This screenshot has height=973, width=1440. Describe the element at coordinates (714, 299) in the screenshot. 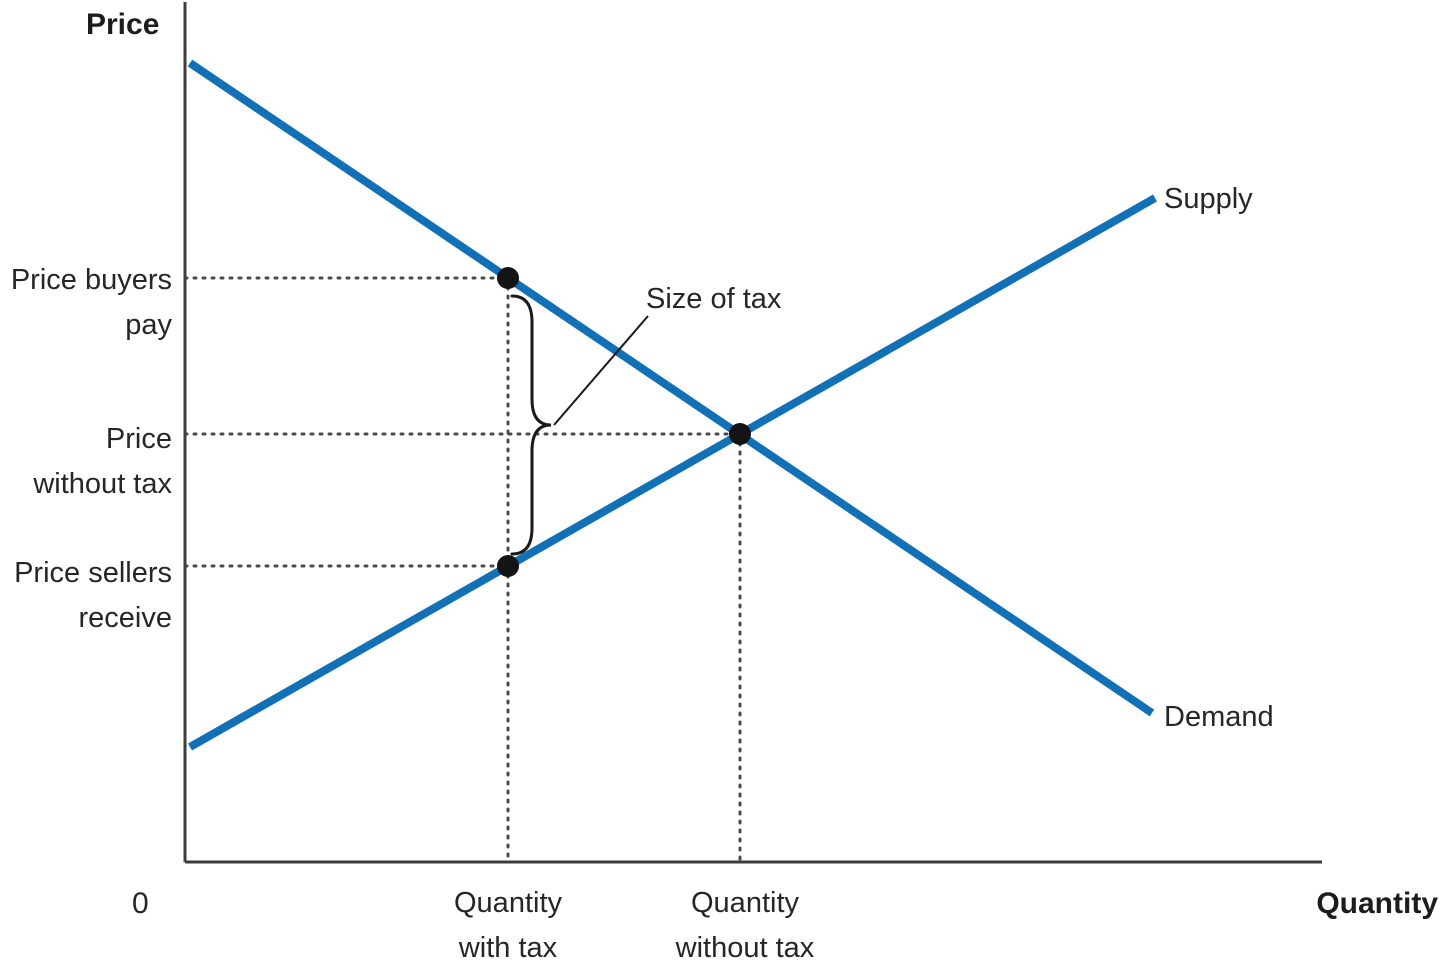

I see `size-of-tax-label: Size of tax` at that location.